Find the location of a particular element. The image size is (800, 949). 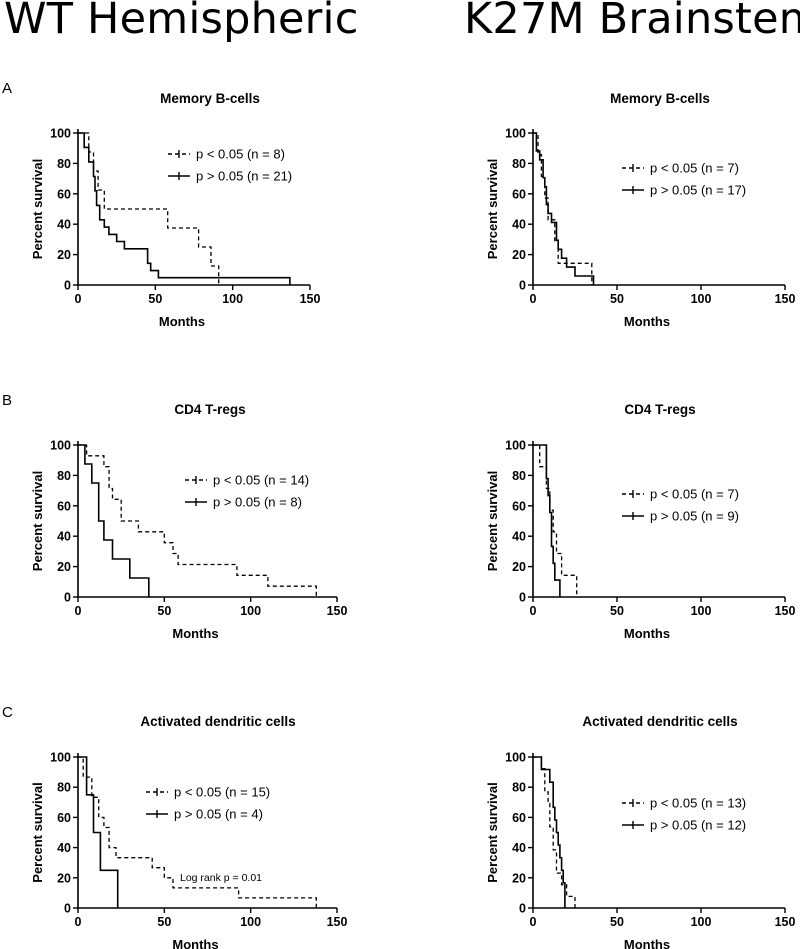

legend-label: p > 0.05 (n = 17) is located at coordinates (698, 190).